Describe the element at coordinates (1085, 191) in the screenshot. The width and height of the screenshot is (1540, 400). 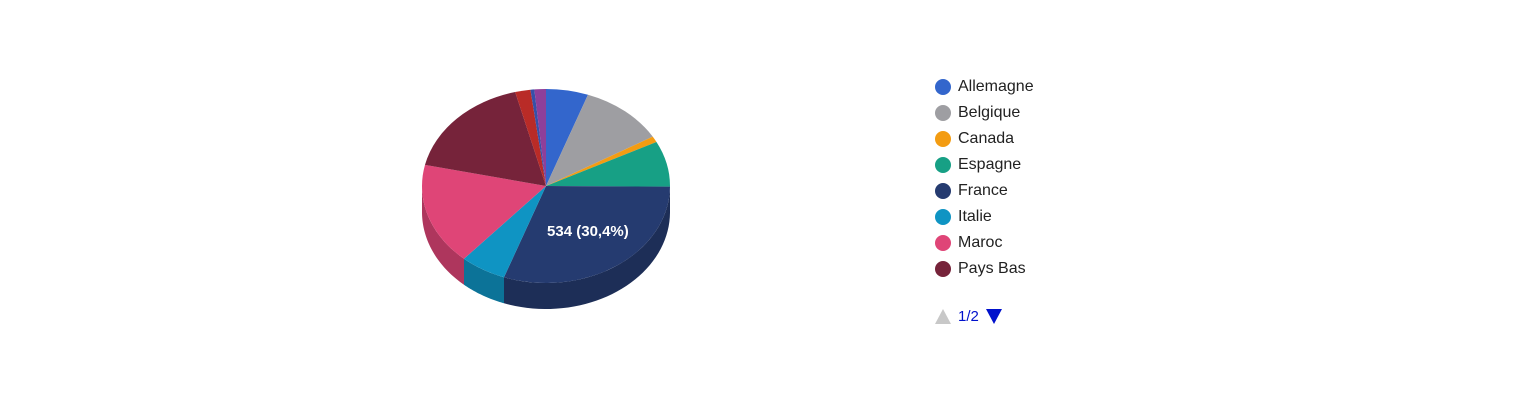
I see `legend-item-france: France` at that location.